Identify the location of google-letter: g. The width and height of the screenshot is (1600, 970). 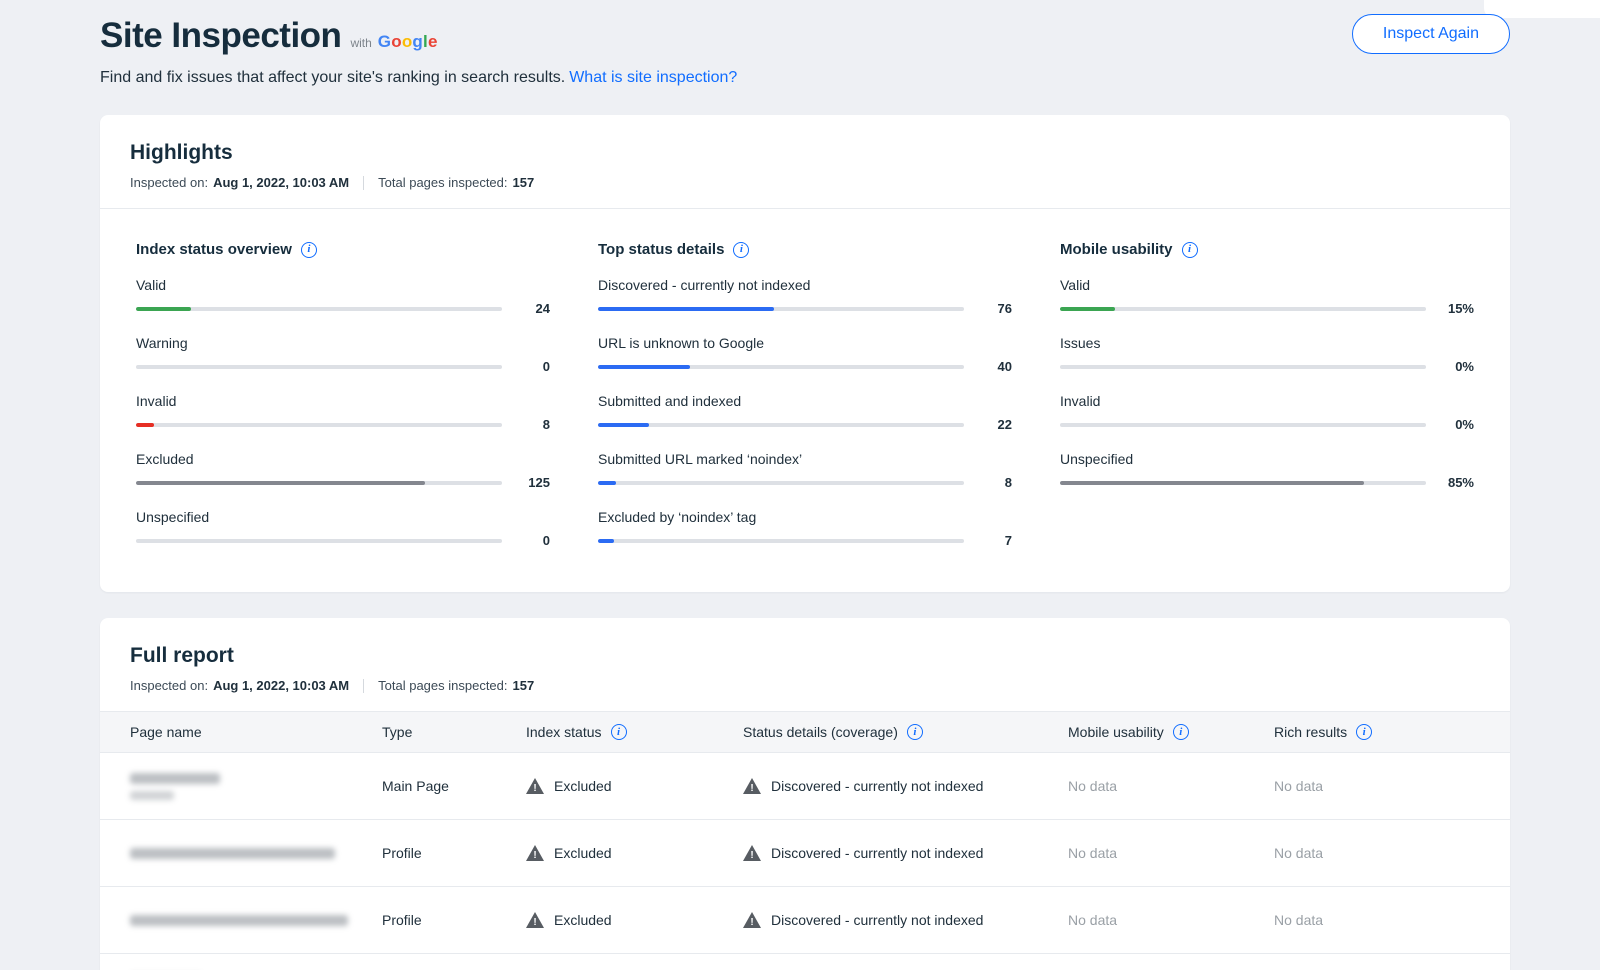
(417, 41).